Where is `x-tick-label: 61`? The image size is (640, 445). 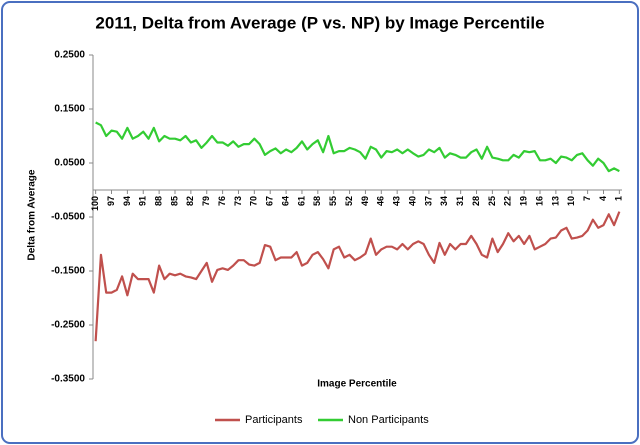 x-tick-label: 61 is located at coordinates (301, 201).